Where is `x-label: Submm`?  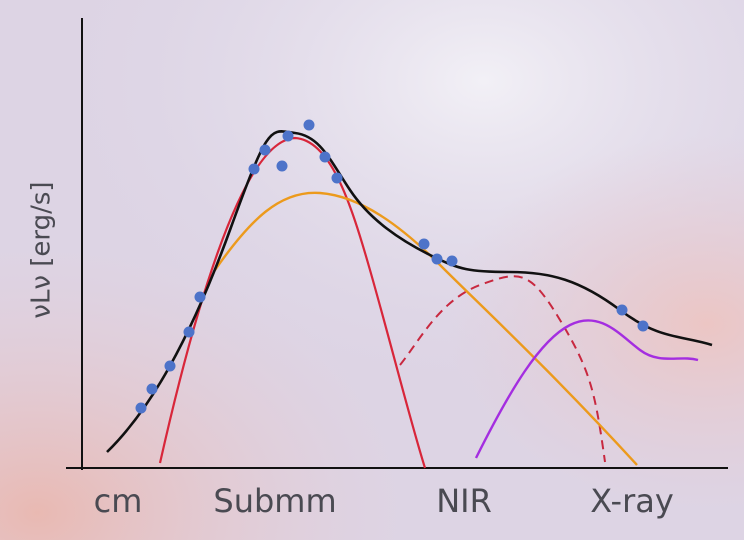
x-label: Submm is located at coordinates (274, 501).